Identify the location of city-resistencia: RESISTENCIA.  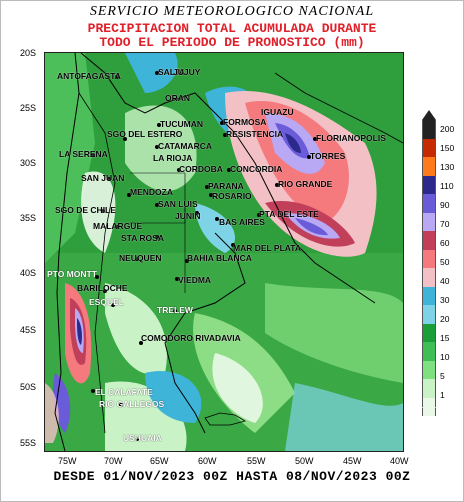
(255, 134).